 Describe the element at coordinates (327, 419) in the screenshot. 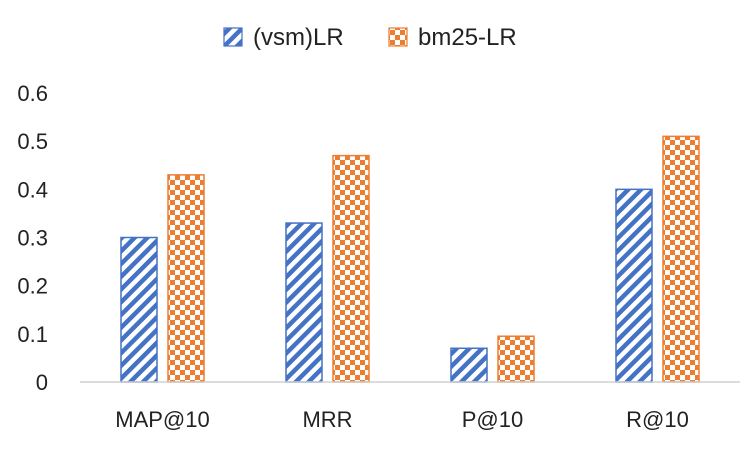

I see `x-category-label: MRR` at that location.